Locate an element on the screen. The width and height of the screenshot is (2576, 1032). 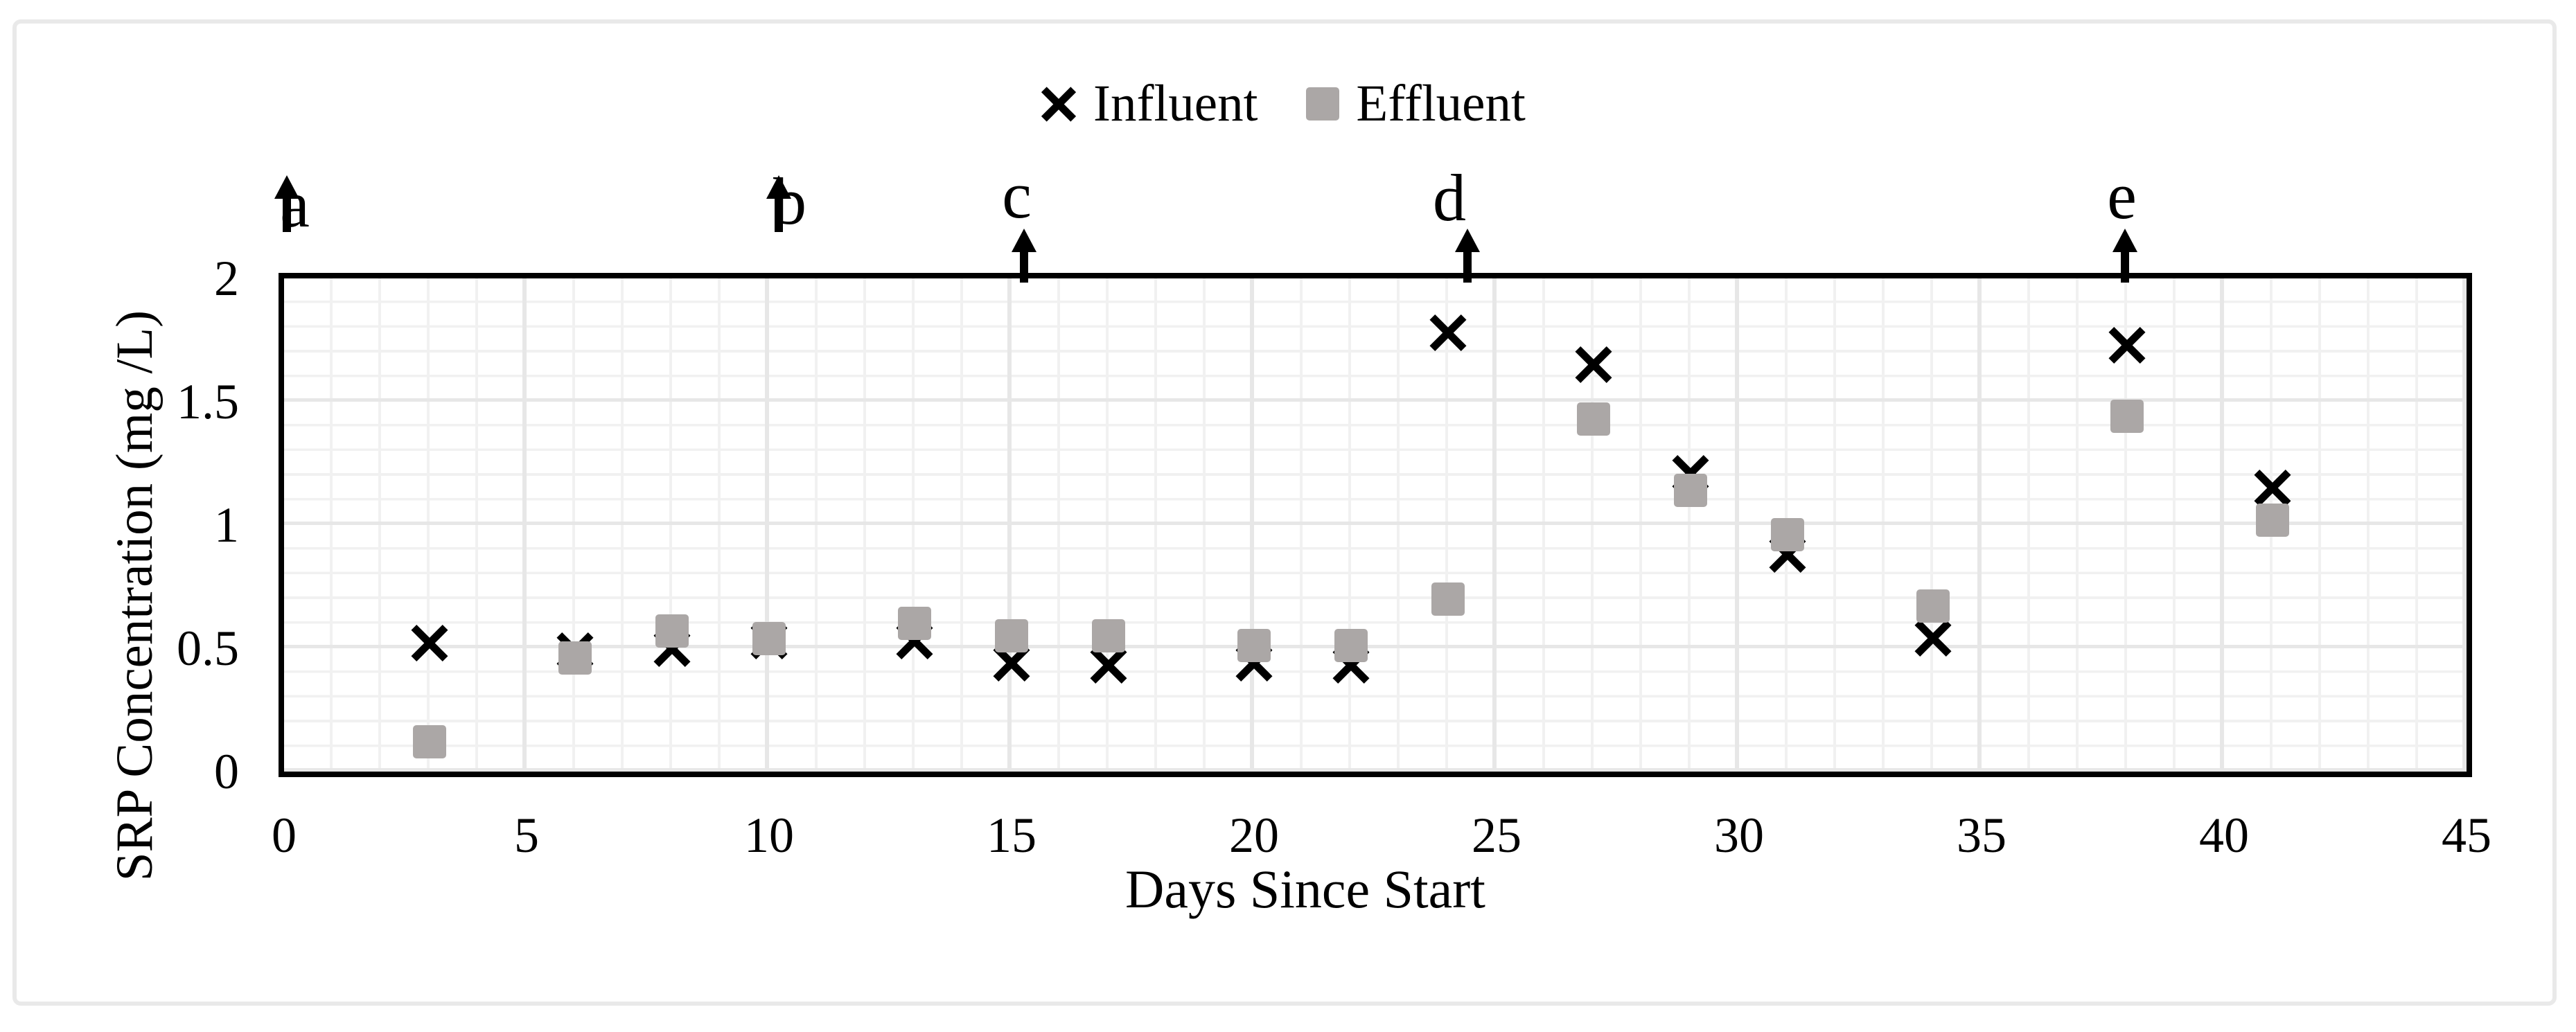
x-tick-label: 30 is located at coordinates (1739, 835).